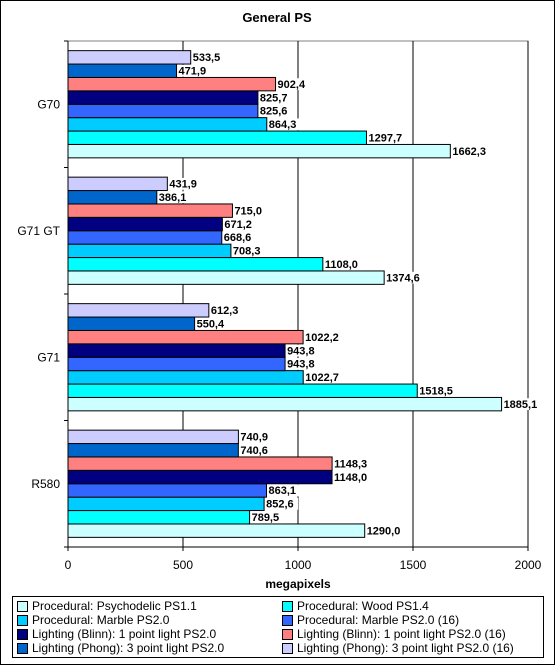 This screenshot has height=665, width=555. I want to click on x-tick-label: 500, so click(183, 565).